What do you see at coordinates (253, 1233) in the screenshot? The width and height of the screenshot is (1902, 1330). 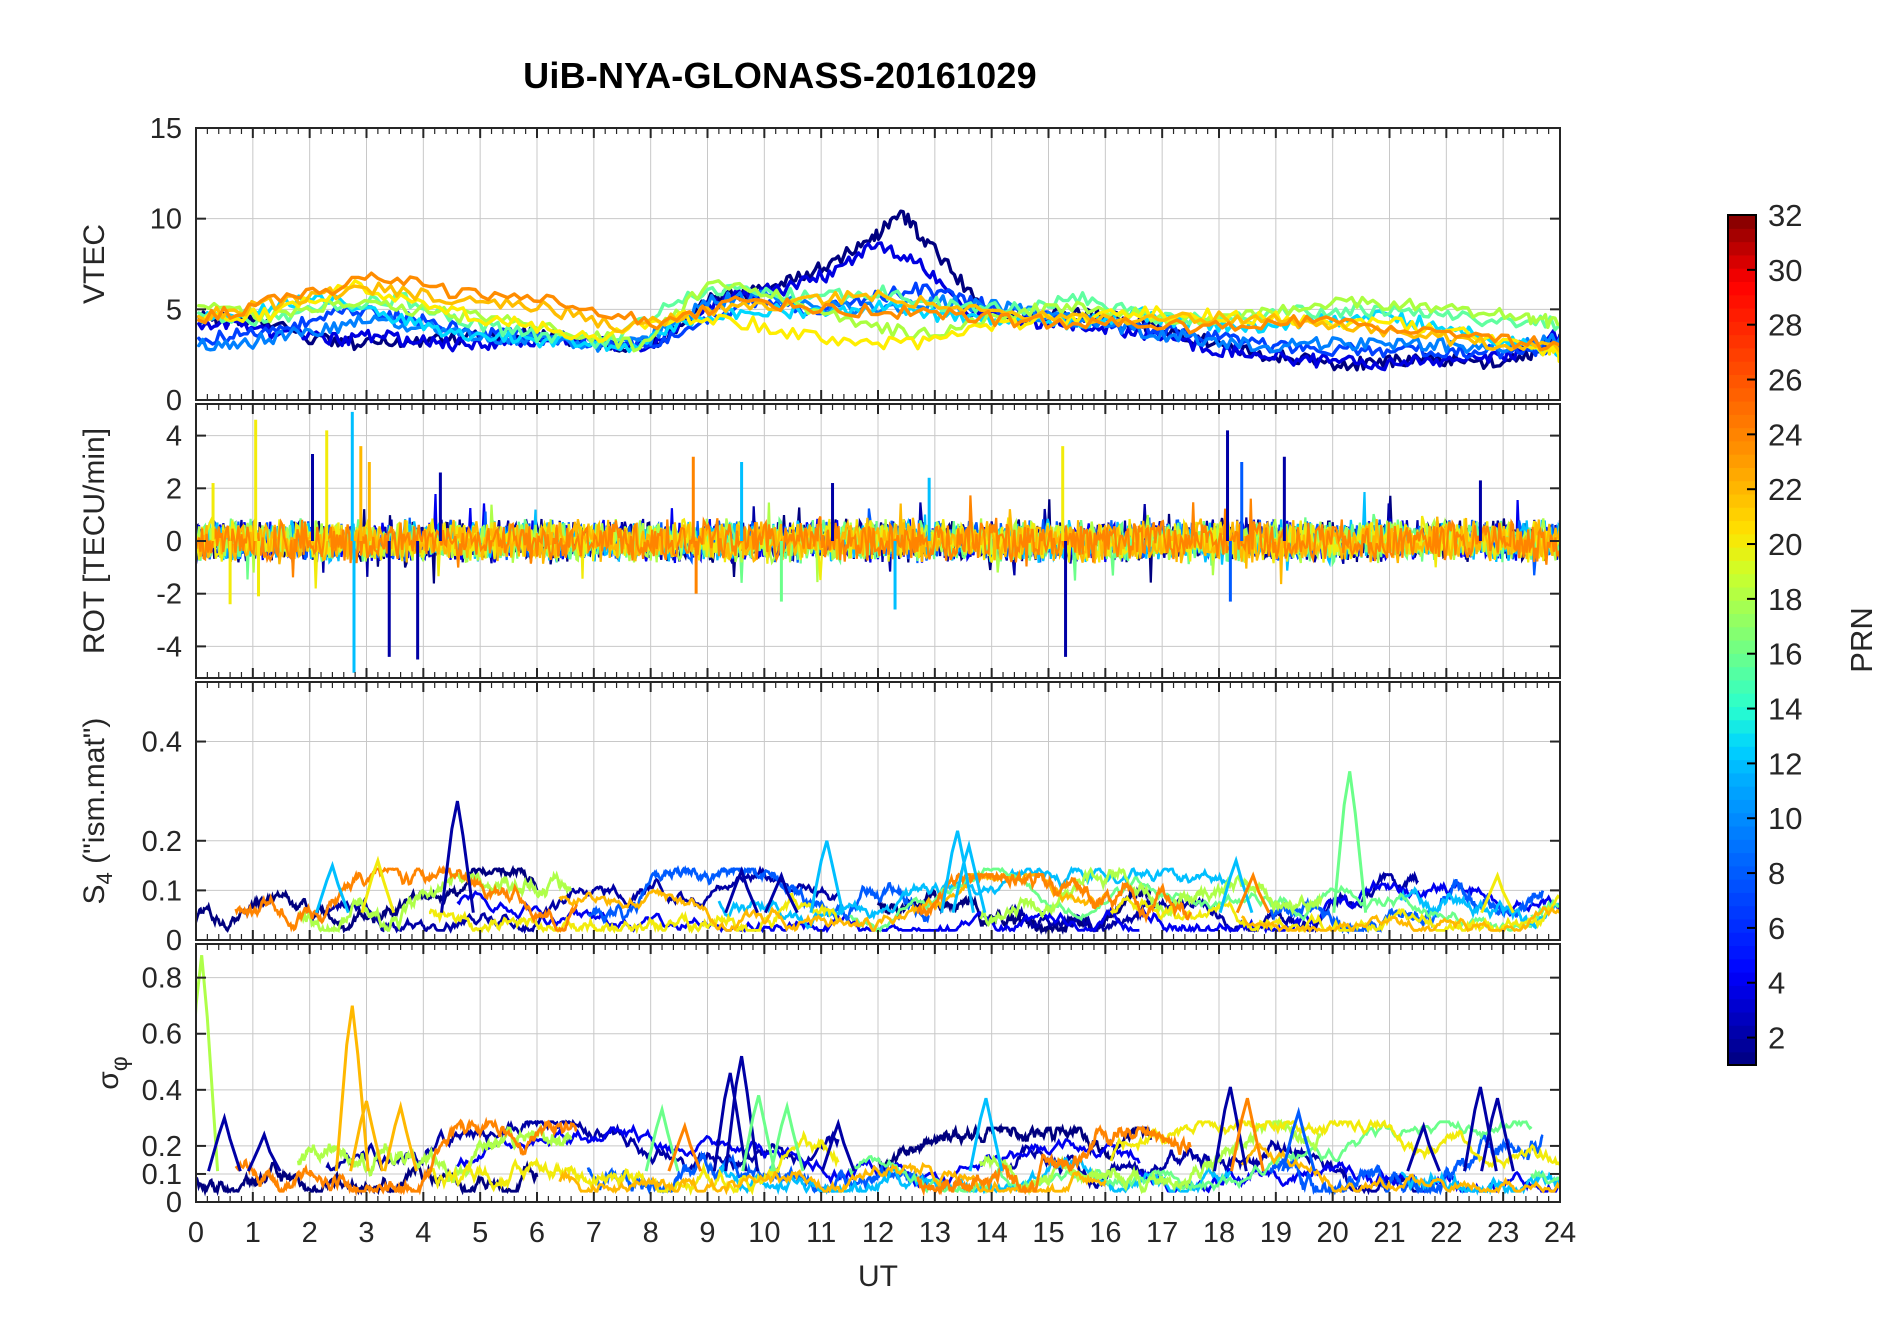 I see `x-tick-label: 1` at bounding box center [253, 1233].